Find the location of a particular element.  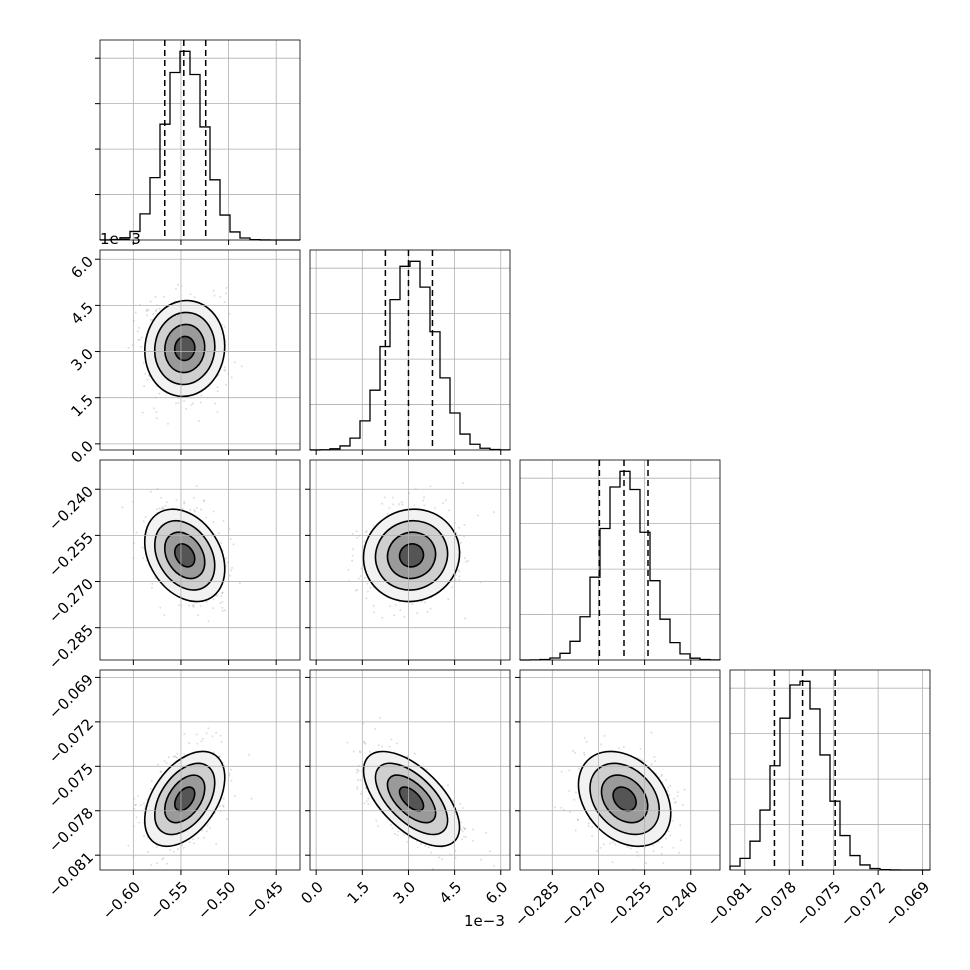

y-tick-label-3-1: −0.078 is located at coordinates (71, 830).